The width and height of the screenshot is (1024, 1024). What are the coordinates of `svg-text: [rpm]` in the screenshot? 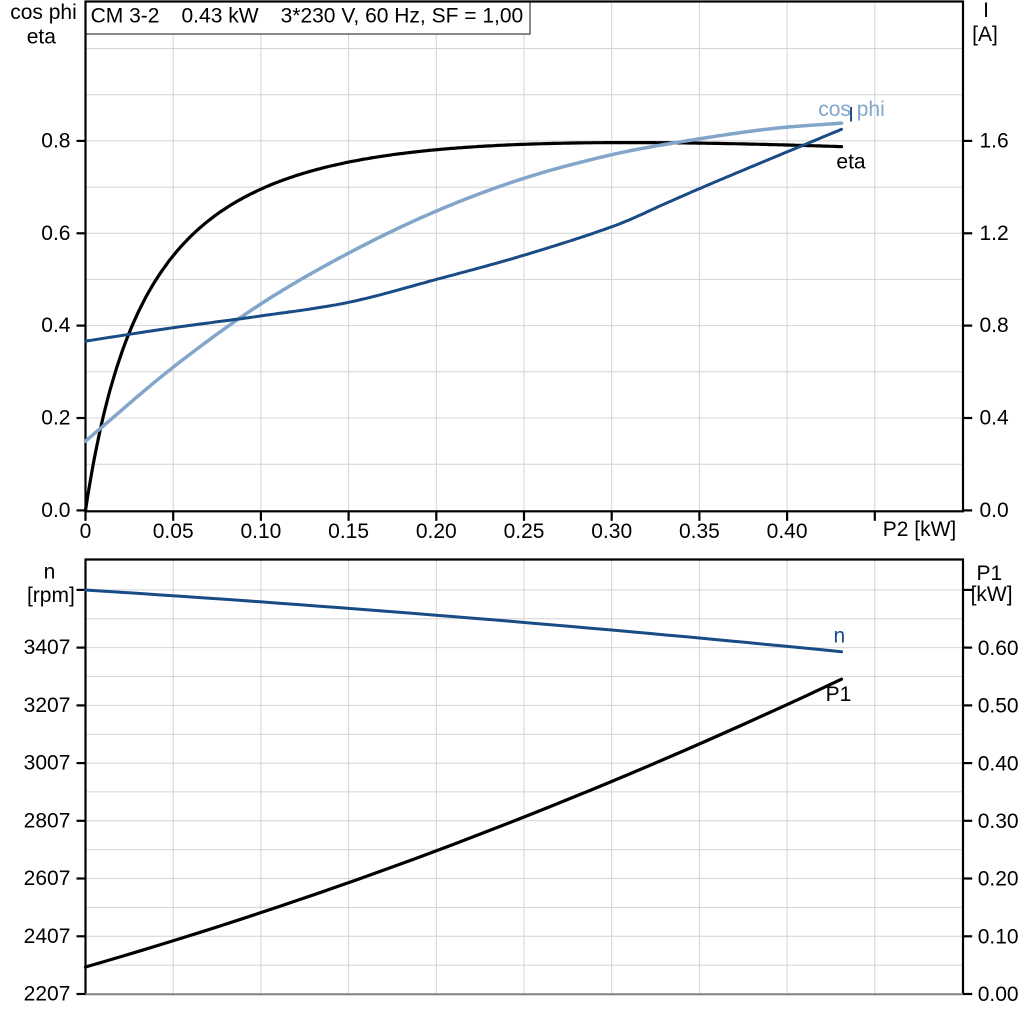 It's located at (51, 595).